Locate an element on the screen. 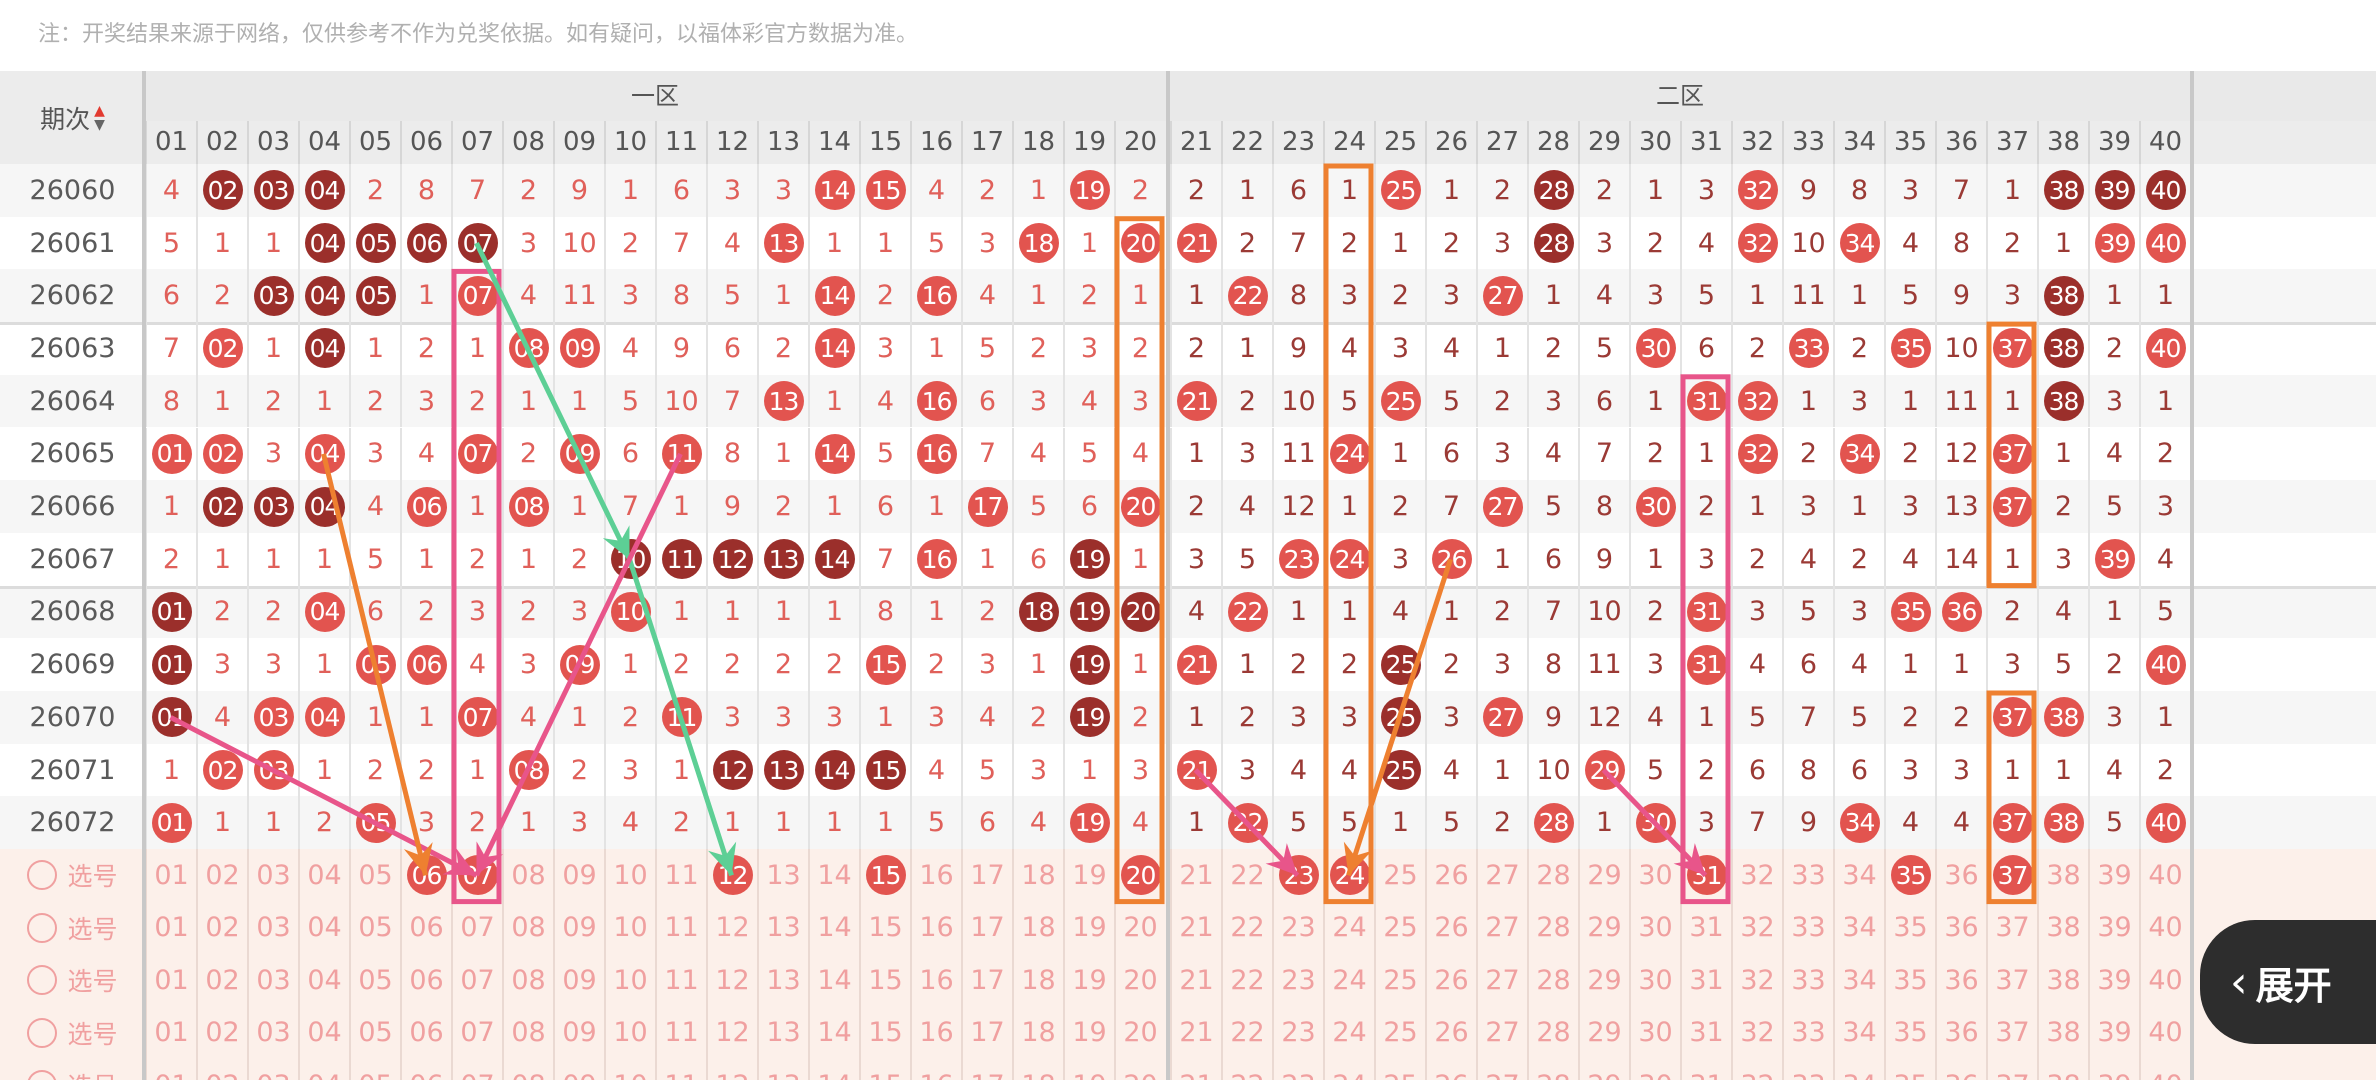 Image resolution: width=2376 pixels, height=1080 pixels. number-header-19: 19 is located at coordinates (1088, 142).